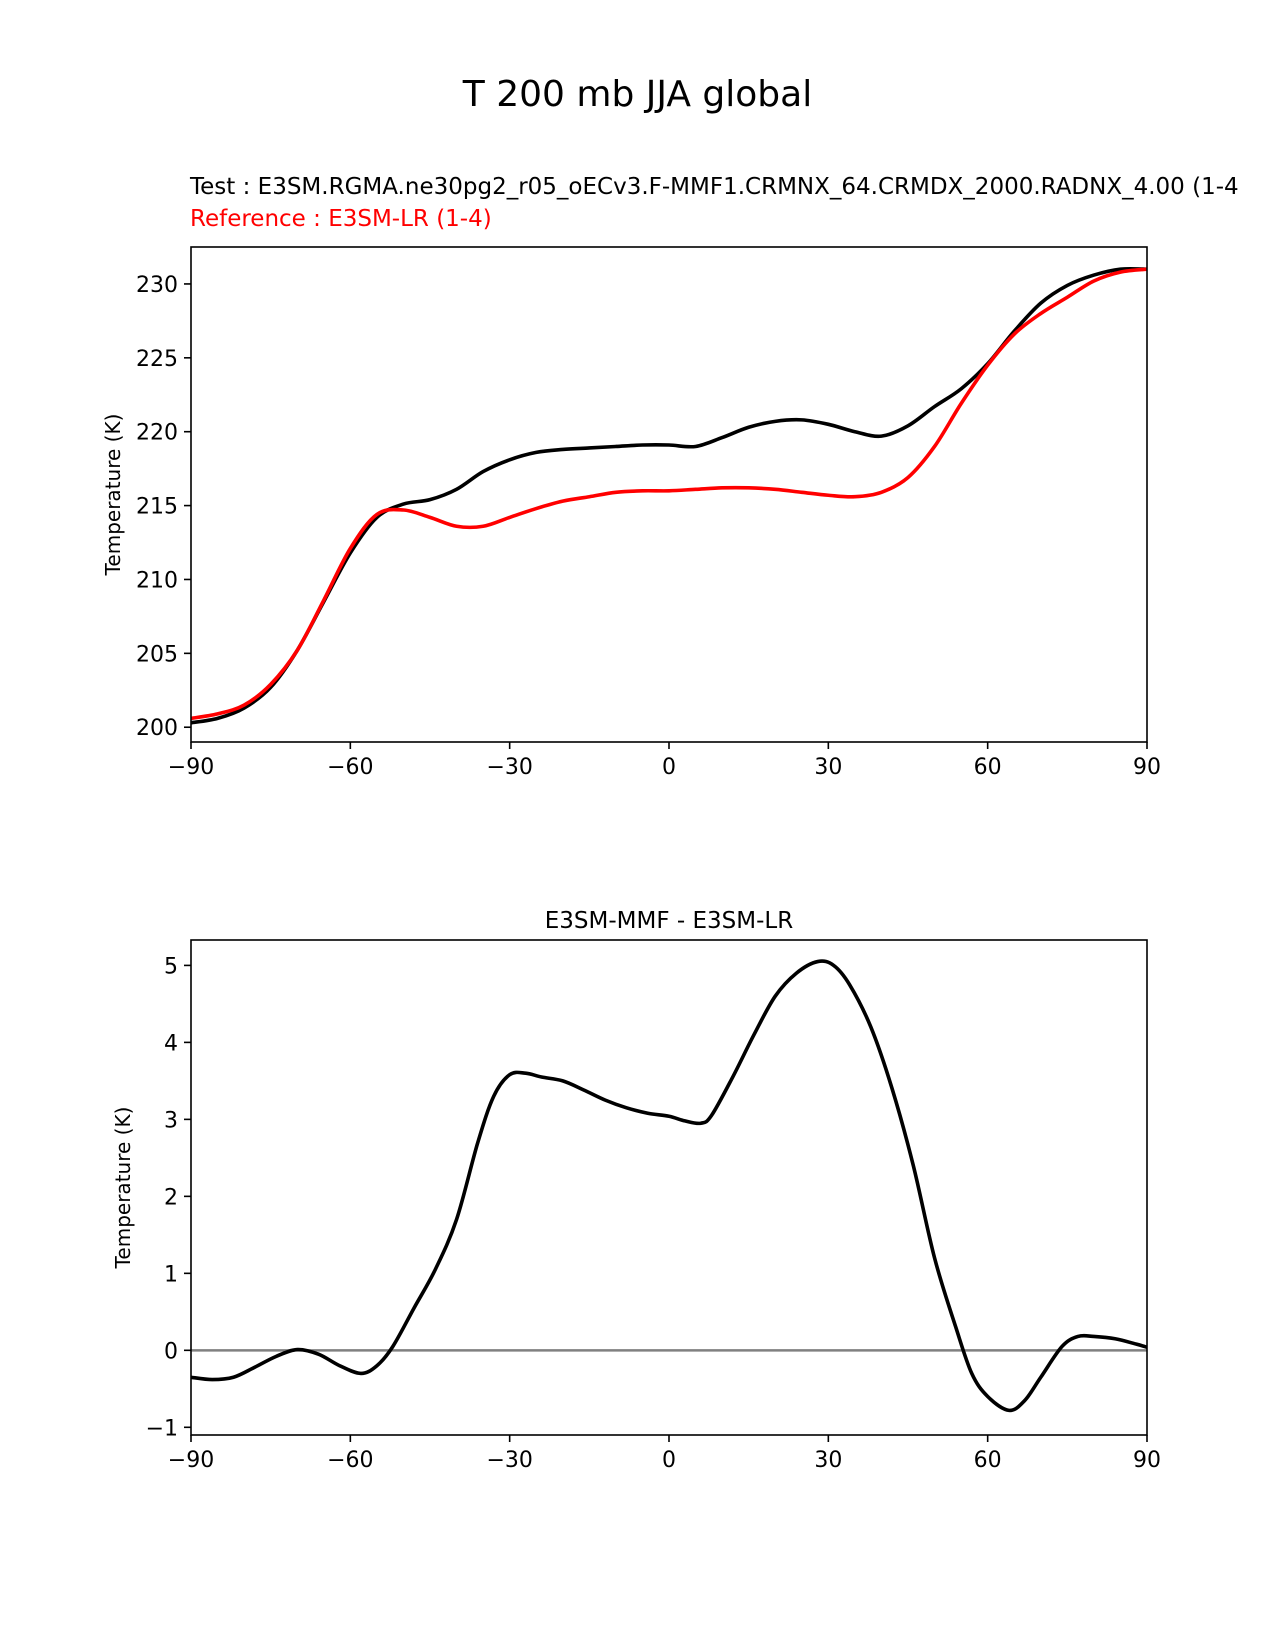  Describe the element at coordinates (669, 767) in the screenshot. I see `comparison-xtick-label: 0` at that location.